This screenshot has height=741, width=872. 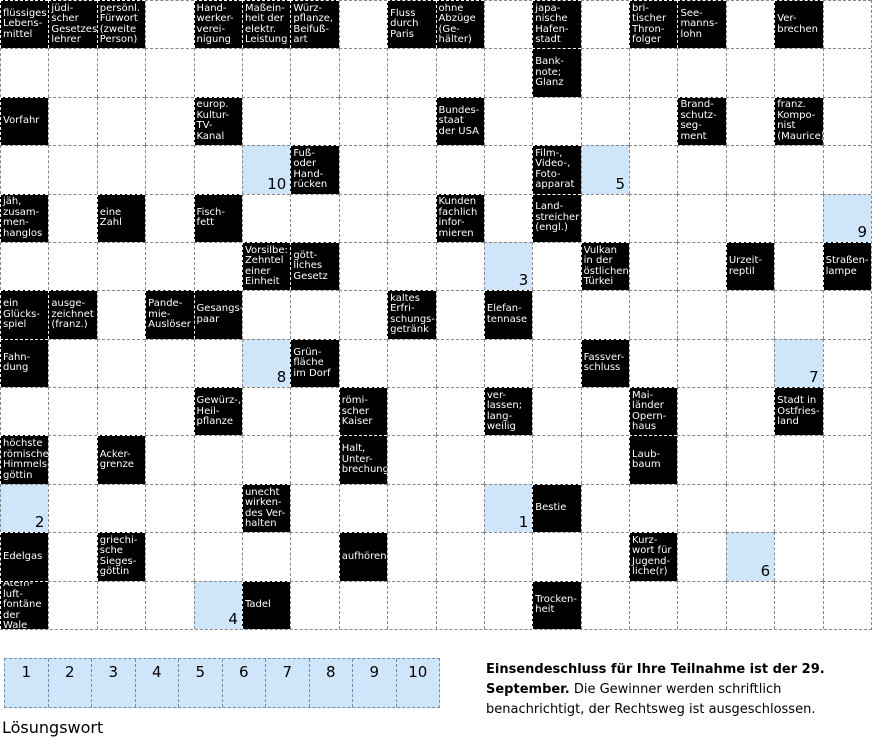 What do you see at coordinates (363, 556) in the screenshot?
I see `clue-cell: aufhören` at bounding box center [363, 556].